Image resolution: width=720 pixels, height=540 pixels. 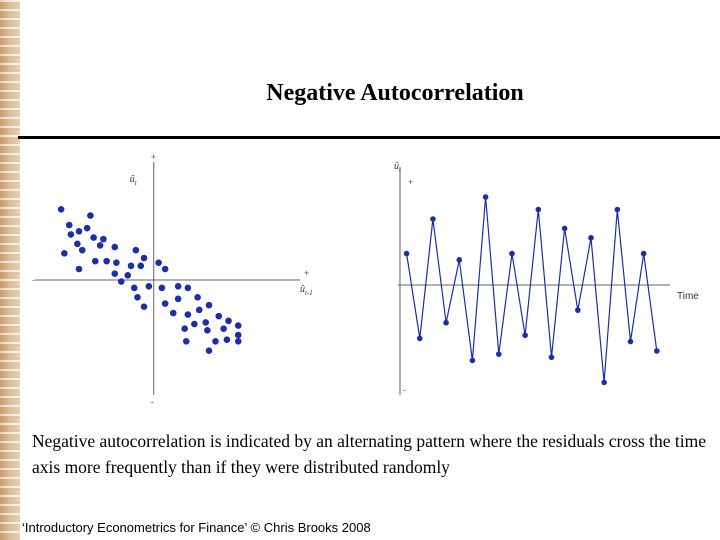 I want to click on slide-title: Negative Autocorrelation, so click(x=395, y=93).